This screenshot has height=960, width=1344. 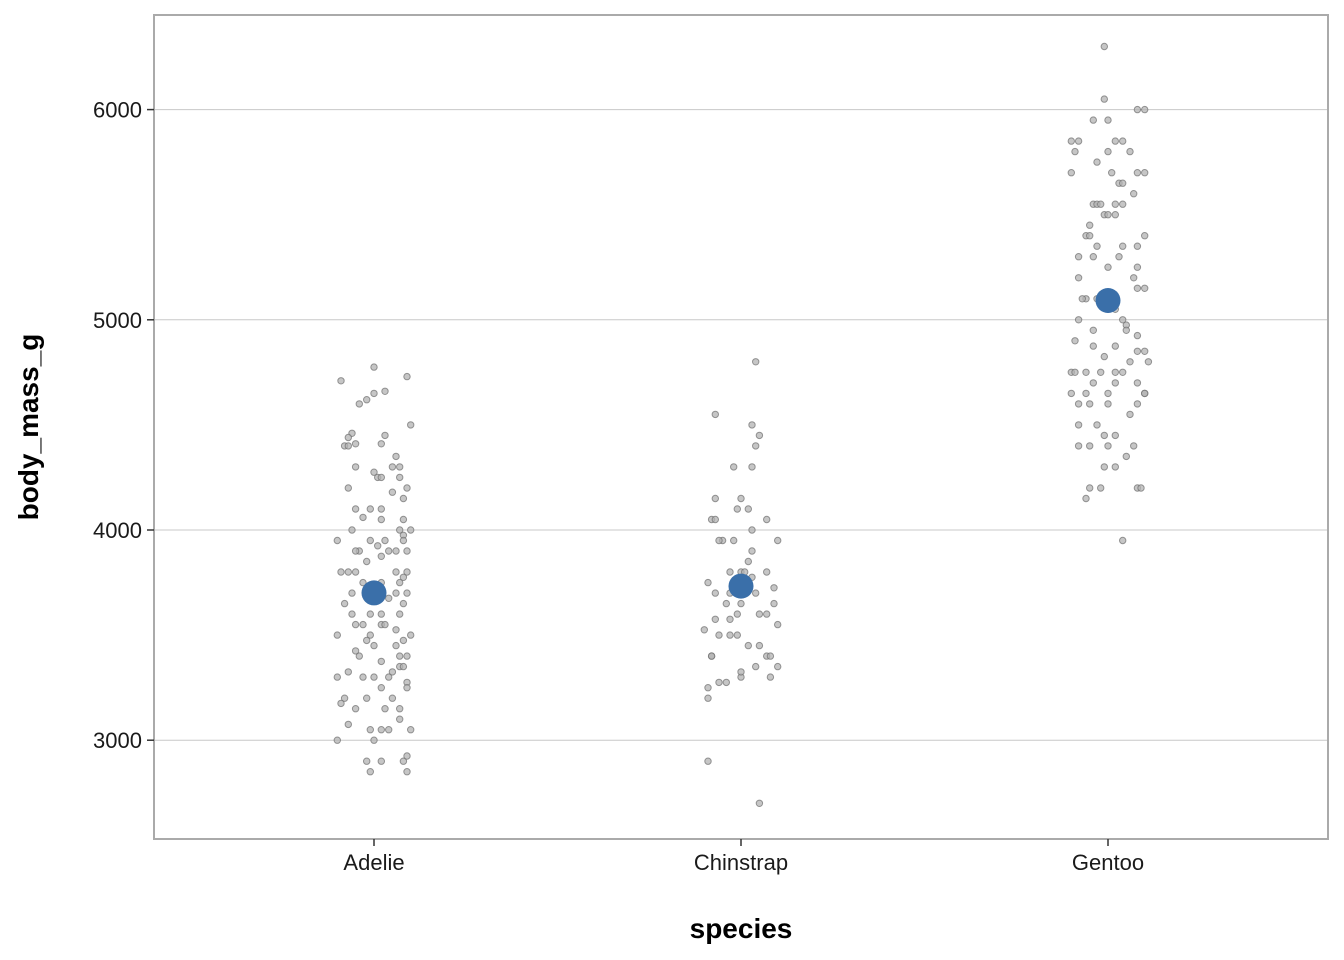 What do you see at coordinates (374, 593) in the screenshot?
I see `mean-point-adelie` at bounding box center [374, 593].